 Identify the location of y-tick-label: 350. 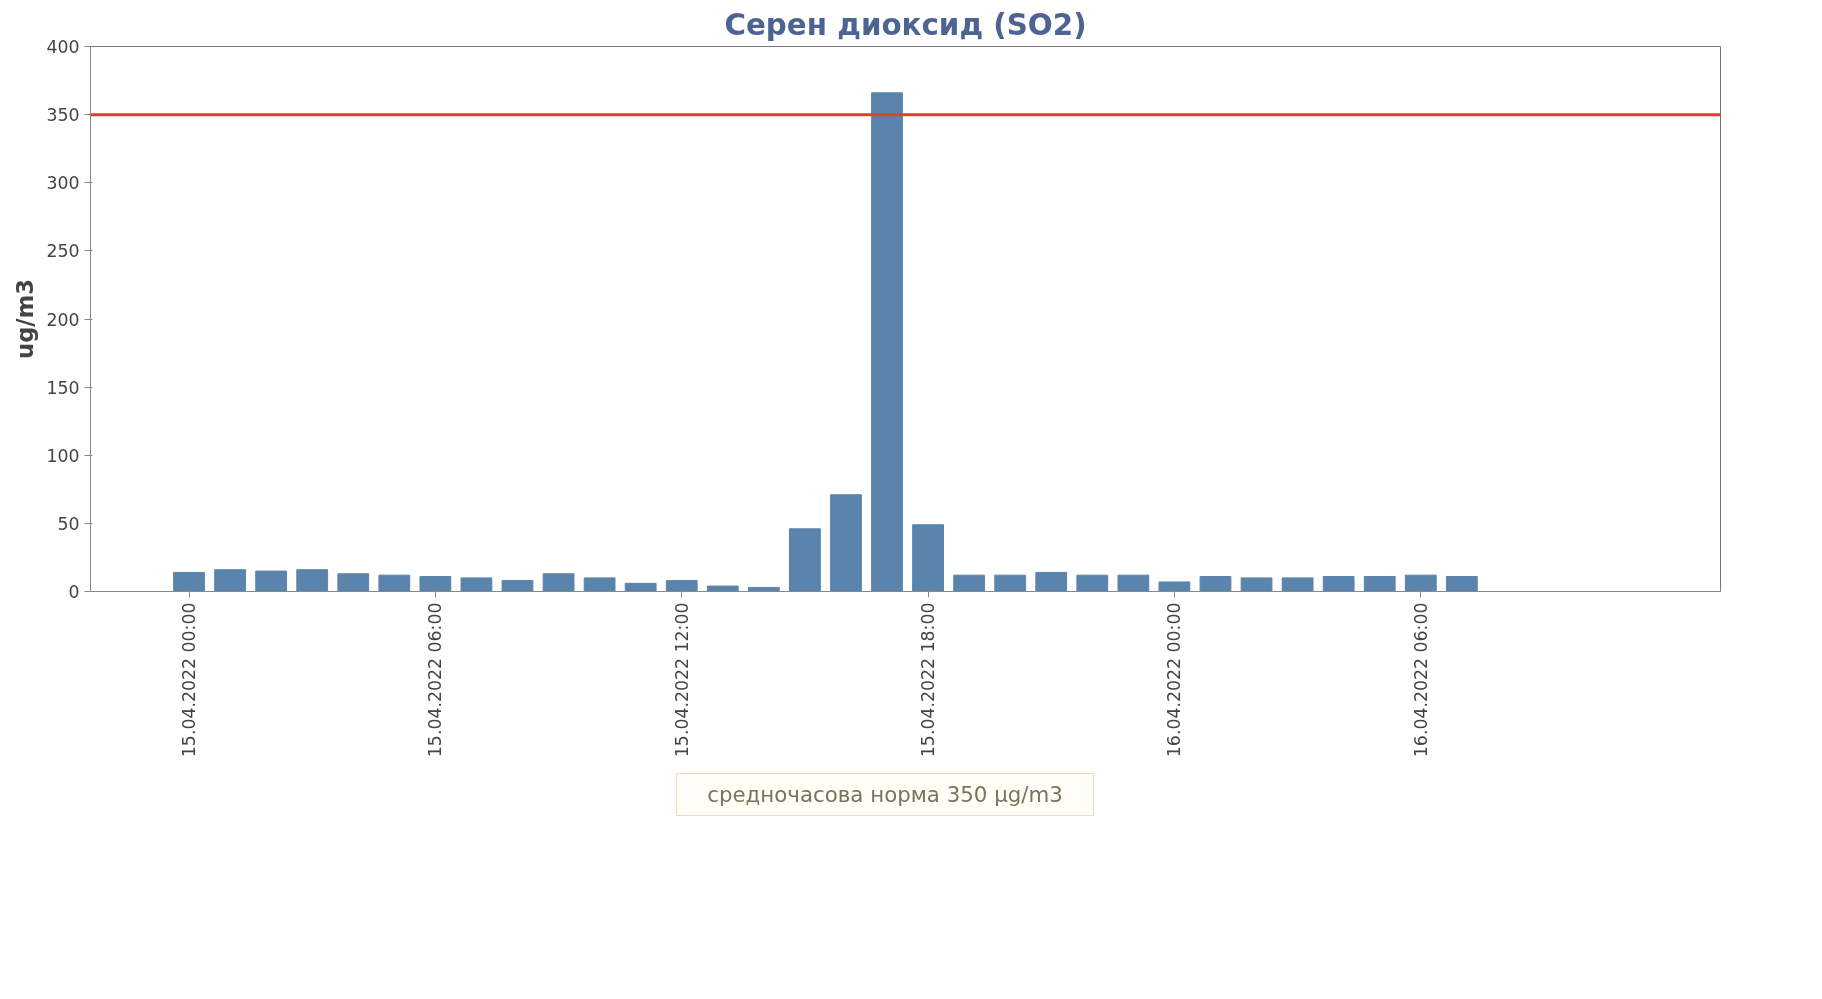
(63, 115).